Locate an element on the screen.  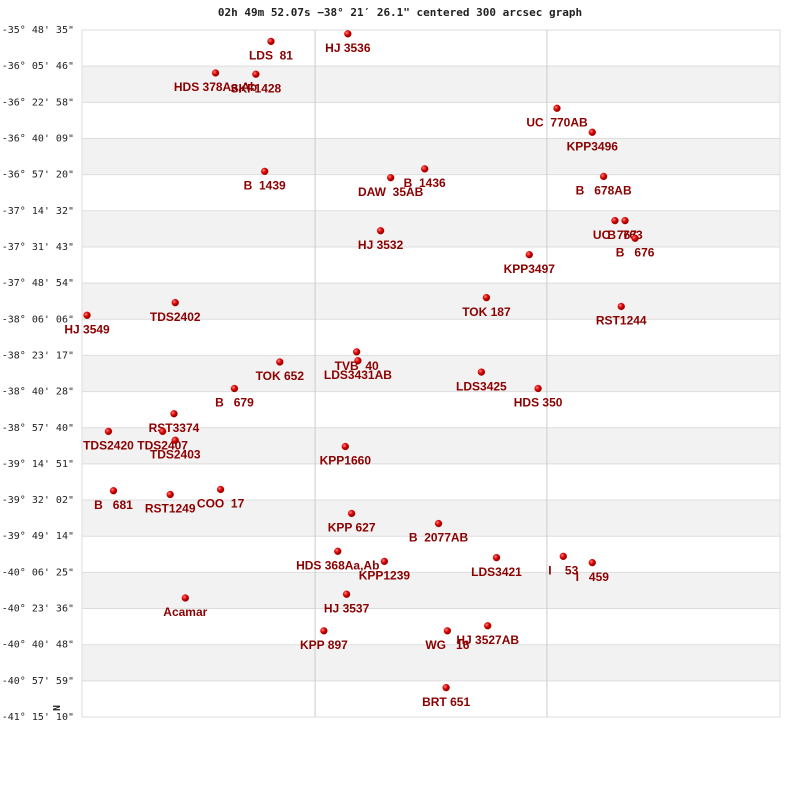
star-label: LDS3425 is located at coordinates (481, 386).